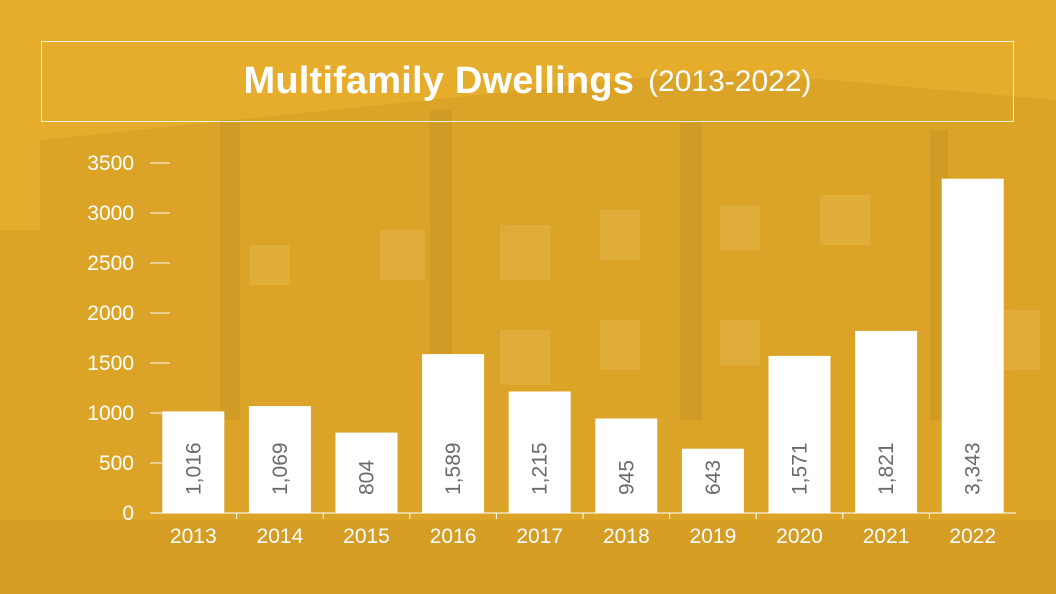  I want to click on x-category-label: 2022, so click(972, 536).